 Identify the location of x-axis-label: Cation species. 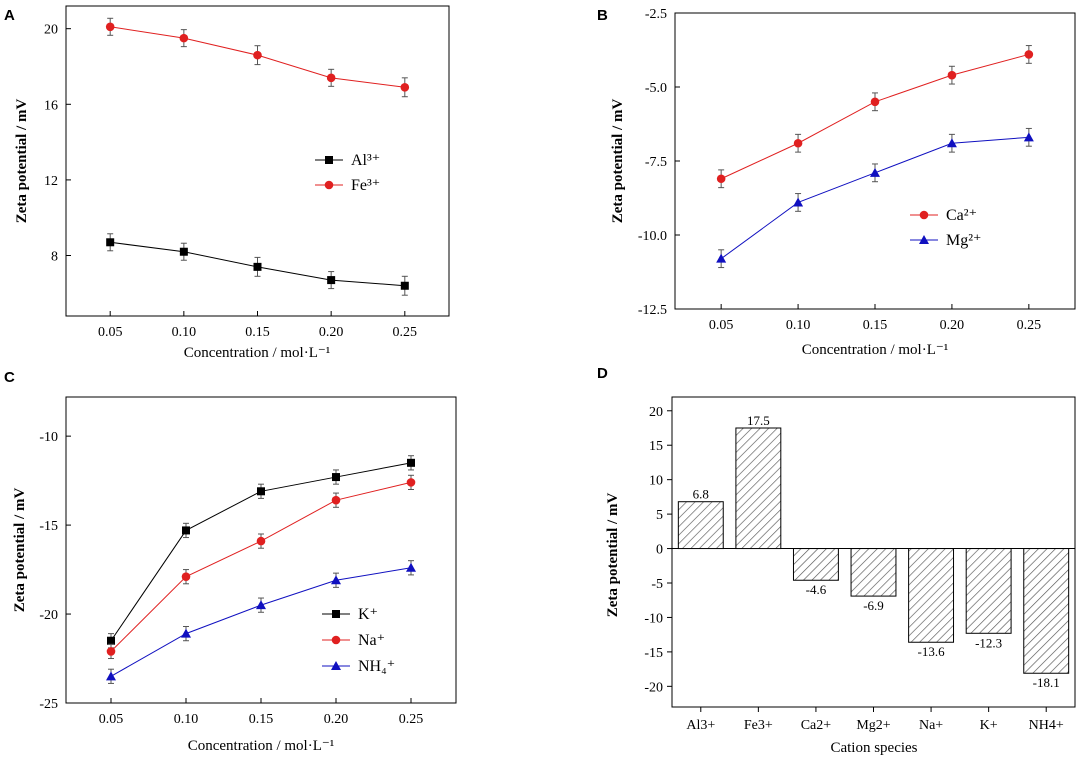
(873, 748).